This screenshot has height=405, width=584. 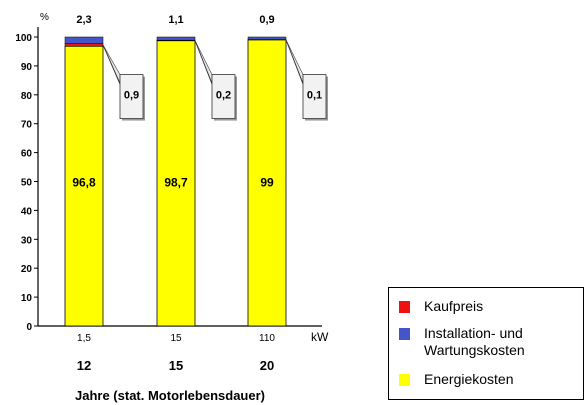 What do you see at coordinates (23, 38) in the screenshot?
I see `y-tick-label: 100` at bounding box center [23, 38].